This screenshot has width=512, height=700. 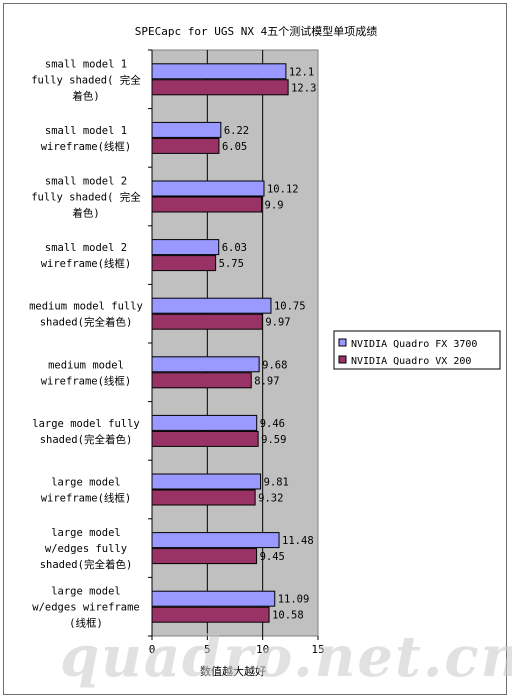 What do you see at coordinates (414, 344) in the screenshot?
I see `legend-label: NVIDIA Quadro FX 3700` at bounding box center [414, 344].